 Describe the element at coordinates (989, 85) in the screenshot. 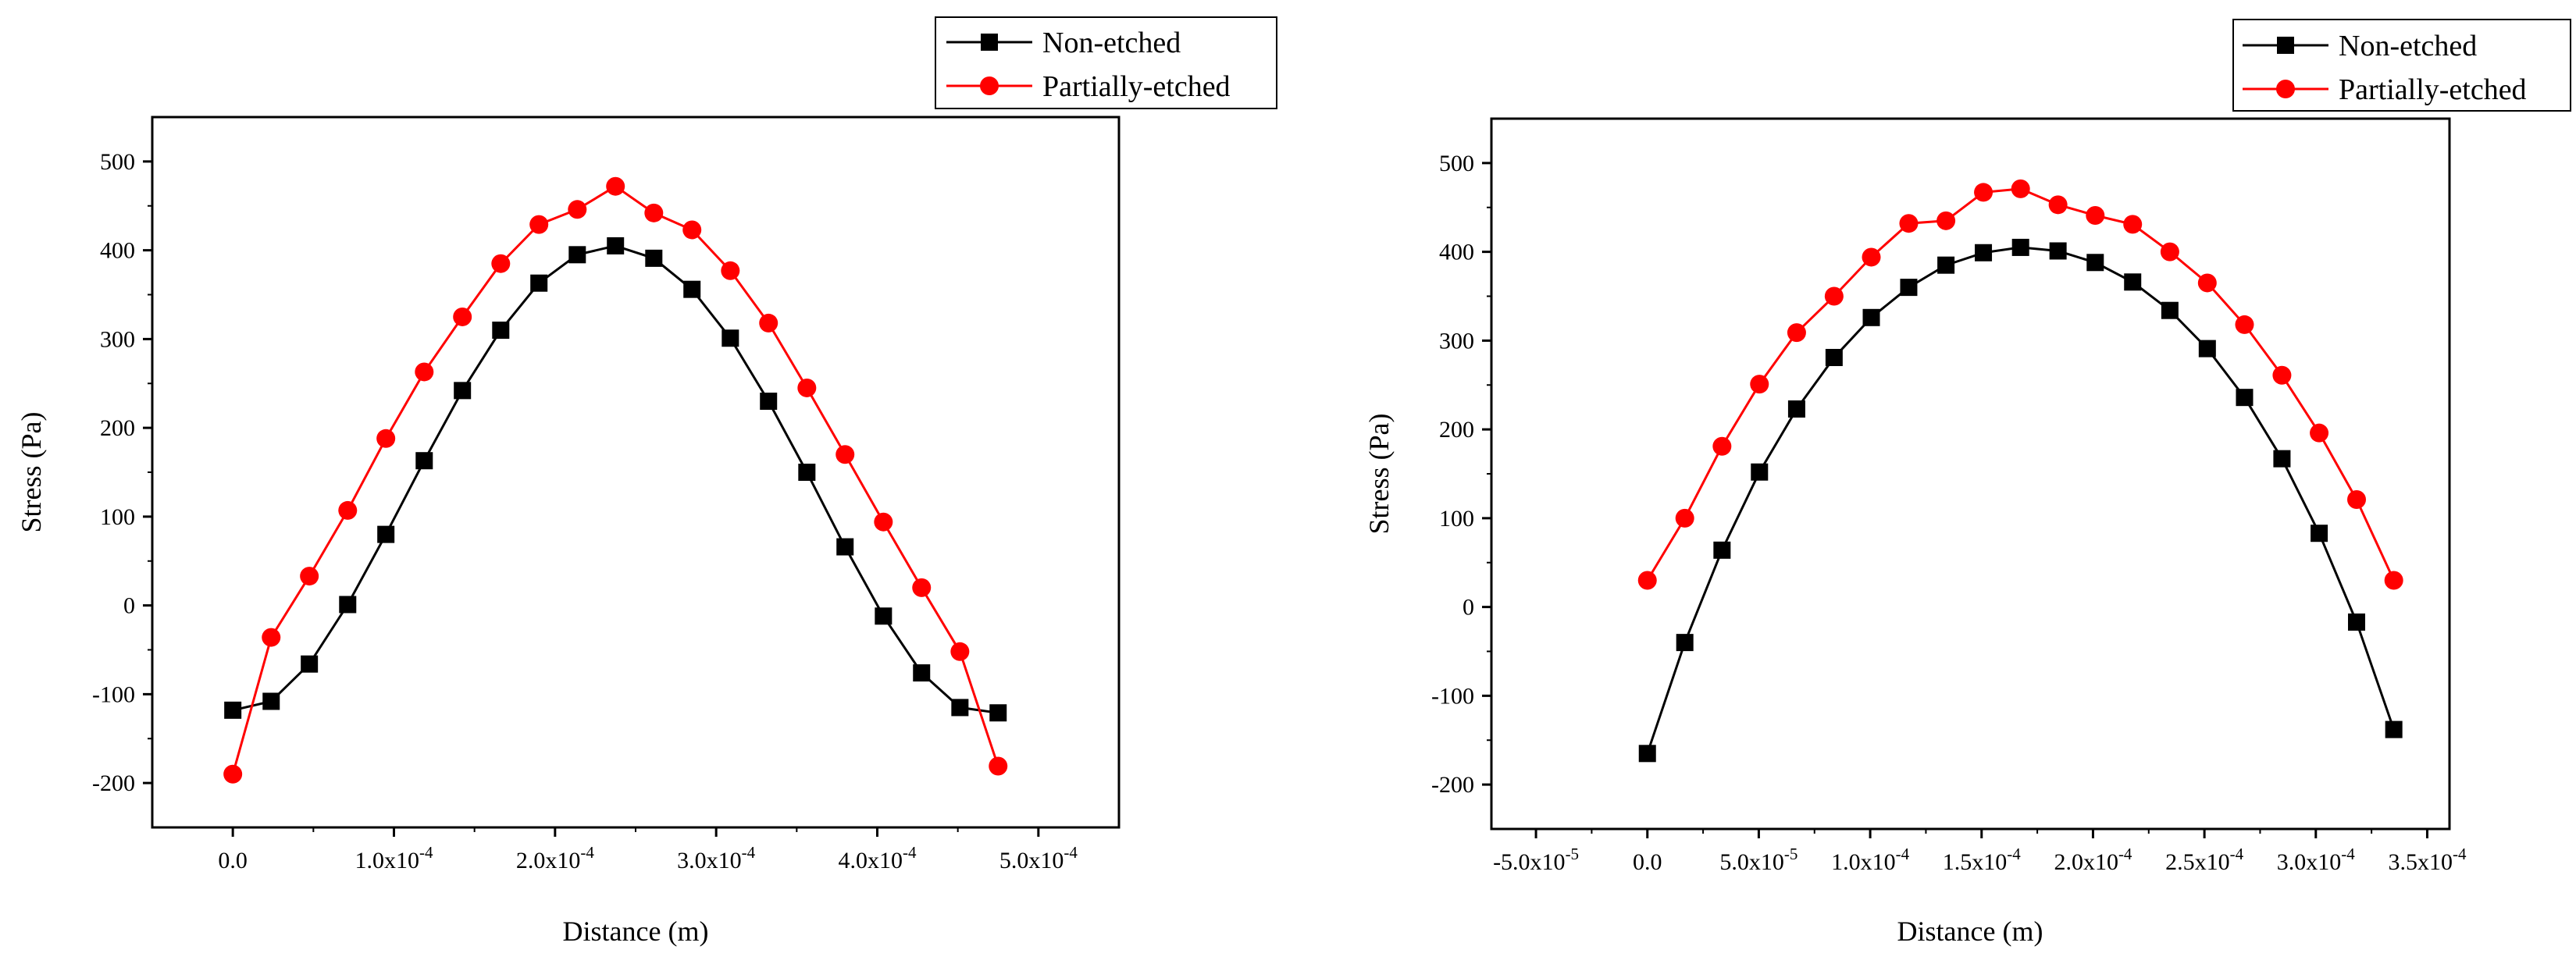

I see `left-legend-marker-etched` at that location.